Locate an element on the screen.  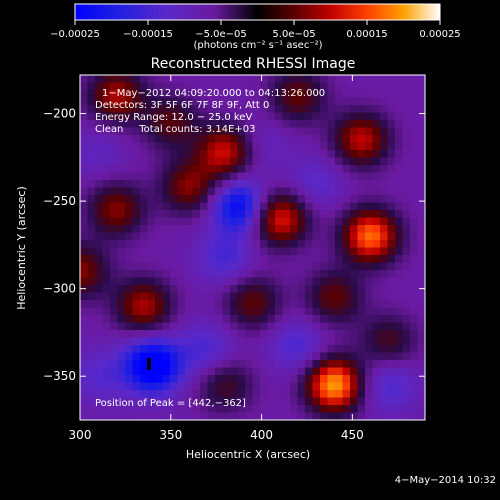
y-tick-label: −250 is located at coordinates (59, 201).